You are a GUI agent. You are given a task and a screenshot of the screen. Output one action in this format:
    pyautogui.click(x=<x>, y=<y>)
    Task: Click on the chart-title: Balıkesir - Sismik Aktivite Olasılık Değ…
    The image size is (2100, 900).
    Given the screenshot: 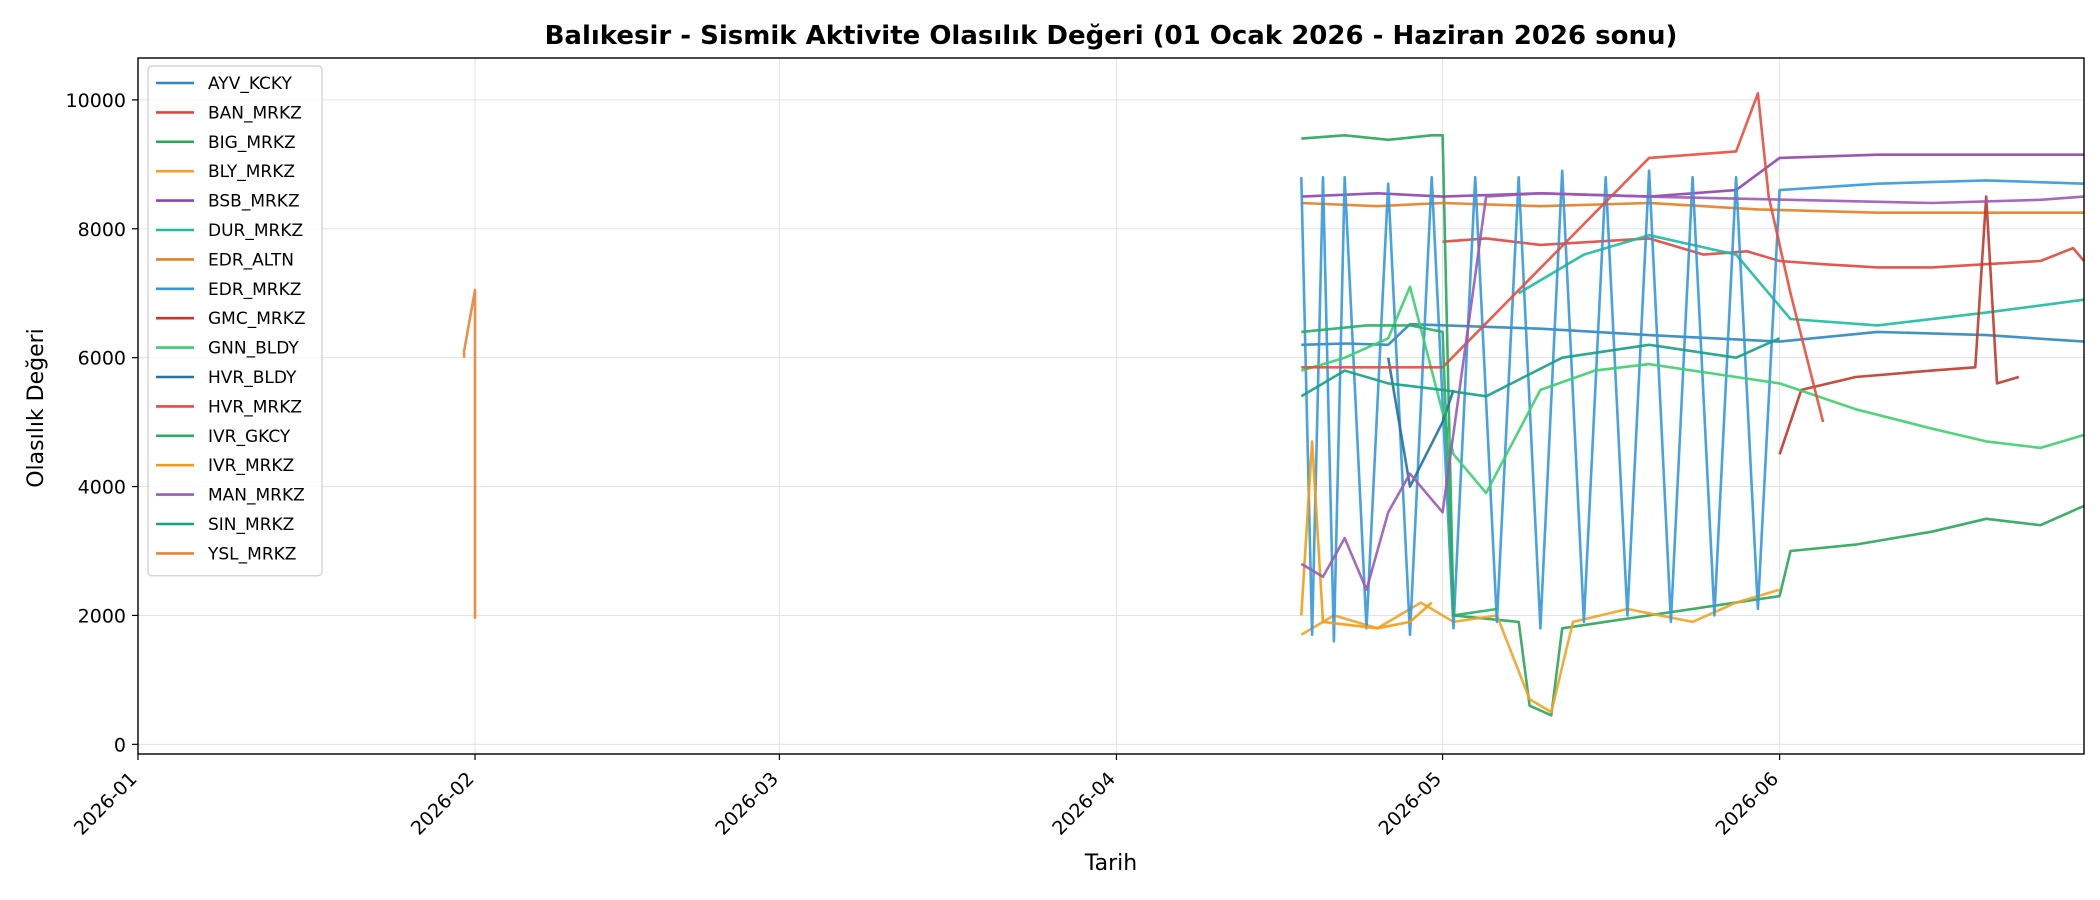 What is the action you would take?
    pyautogui.click(x=1111, y=36)
    